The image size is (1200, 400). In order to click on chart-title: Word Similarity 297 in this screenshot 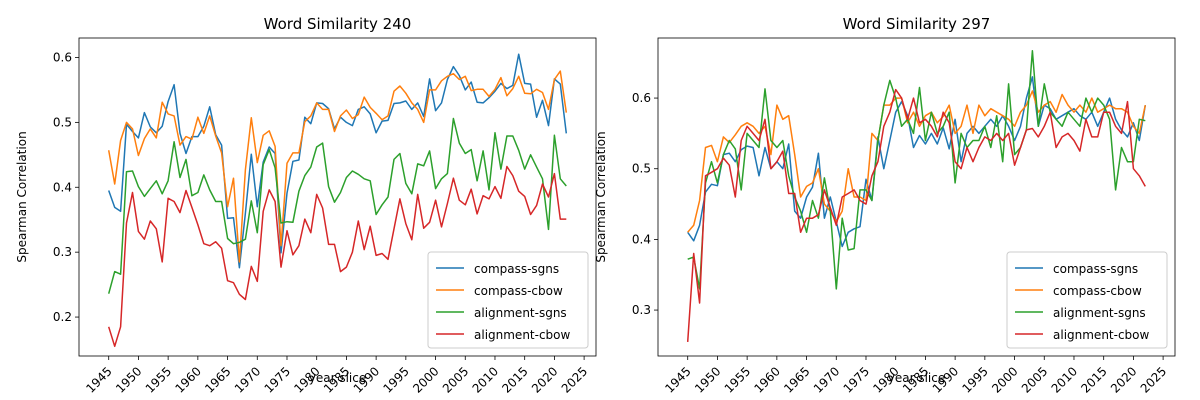, I will do `click(917, 24)`.